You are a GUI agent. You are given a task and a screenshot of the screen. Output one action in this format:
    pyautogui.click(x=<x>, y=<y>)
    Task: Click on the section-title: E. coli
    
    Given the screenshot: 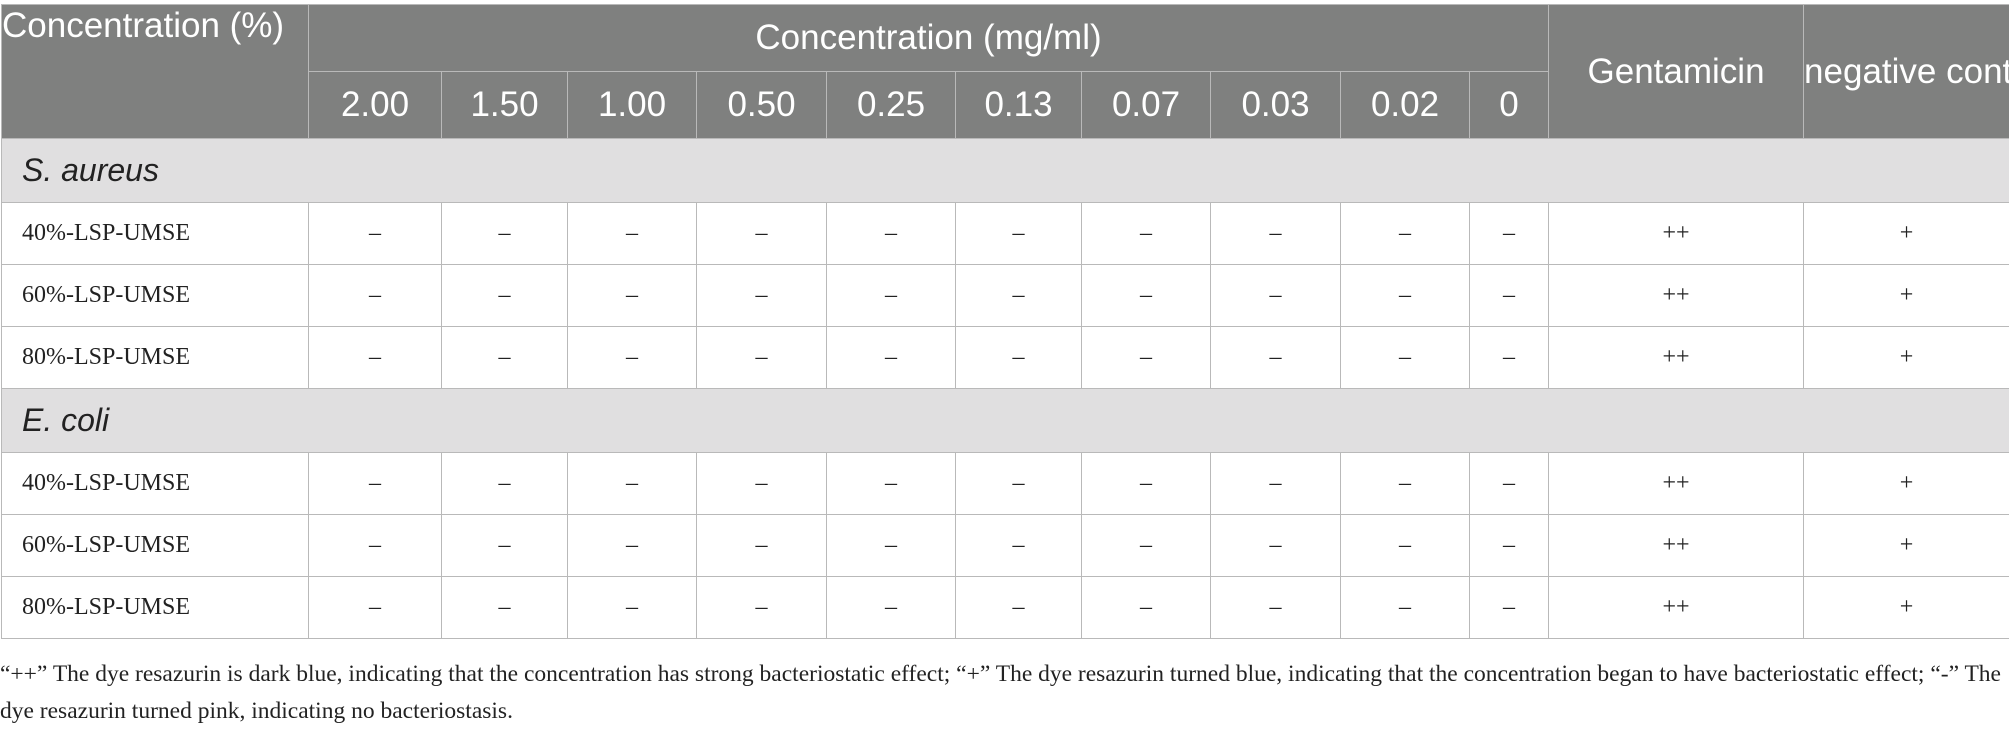 What is the action you would take?
    pyautogui.click(x=1004, y=420)
    